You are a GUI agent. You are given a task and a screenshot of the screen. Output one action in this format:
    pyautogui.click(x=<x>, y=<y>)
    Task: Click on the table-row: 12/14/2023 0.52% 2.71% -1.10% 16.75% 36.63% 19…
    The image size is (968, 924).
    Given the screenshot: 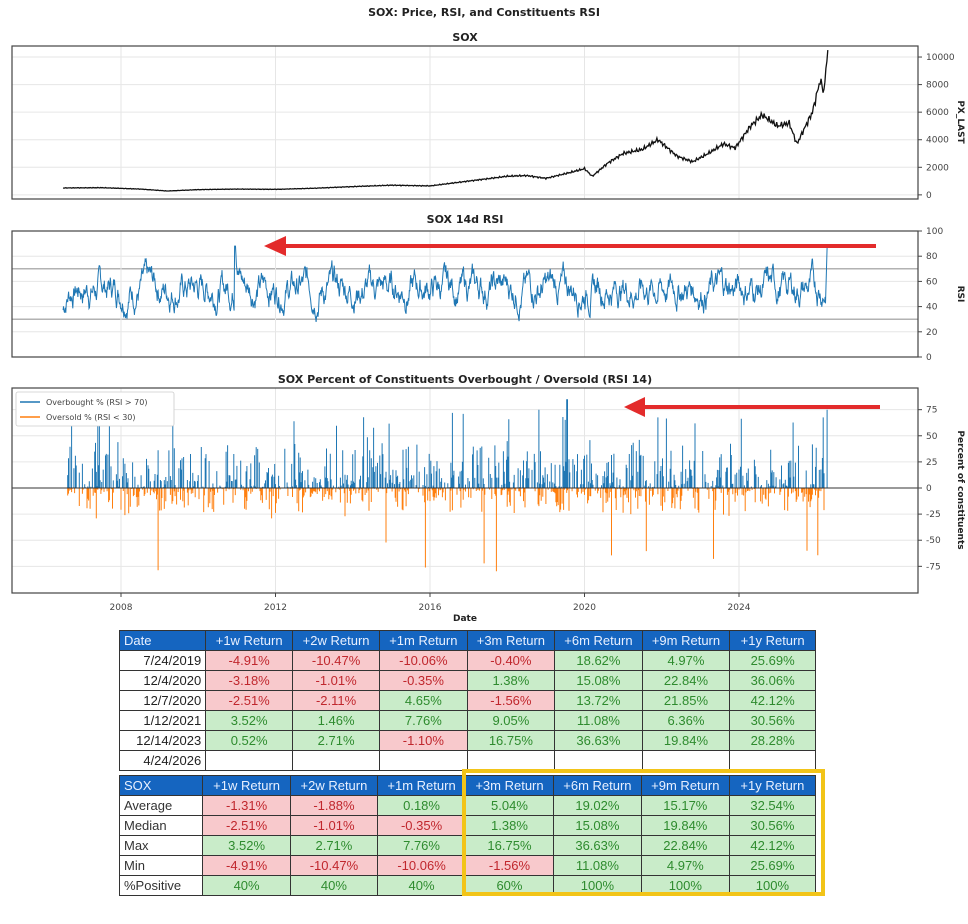 What is the action you would take?
    pyautogui.click(x=467, y=740)
    